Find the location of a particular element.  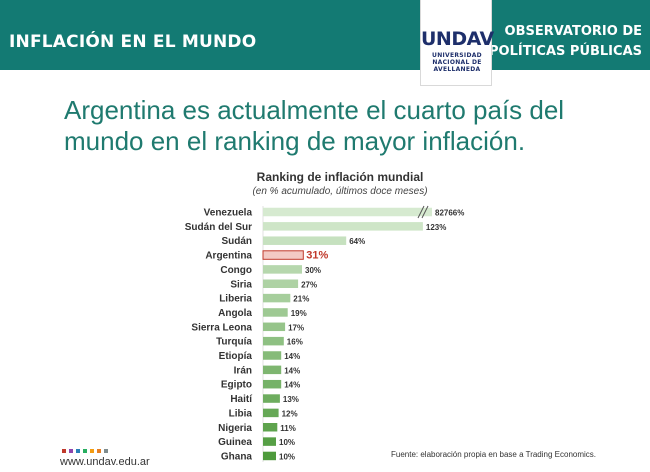

undav-logo: UNDAV UNIVERSIDAD NACIONAL DE AVELLANEDA is located at coordinates (457, 43).